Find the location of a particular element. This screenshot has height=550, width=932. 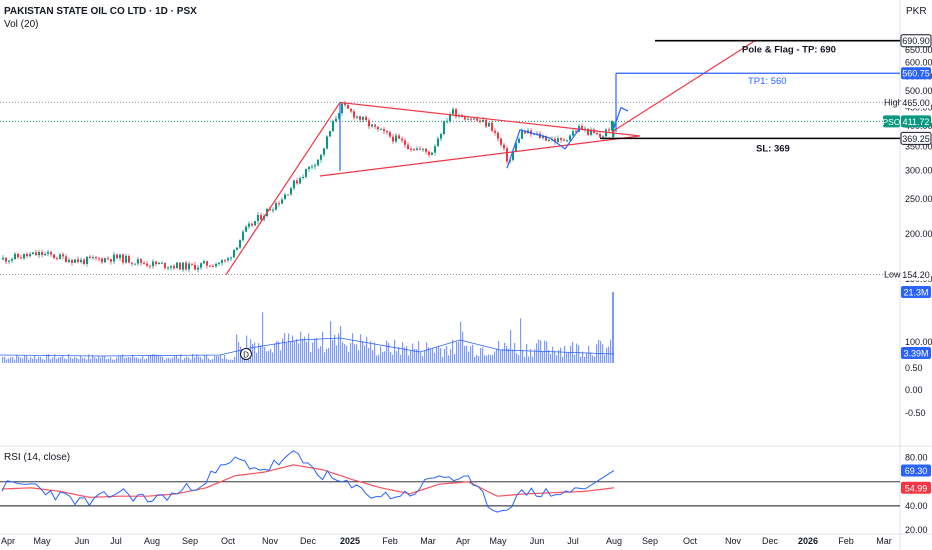

price-tick-label: 350.00 is located at coordinates (918, 147).